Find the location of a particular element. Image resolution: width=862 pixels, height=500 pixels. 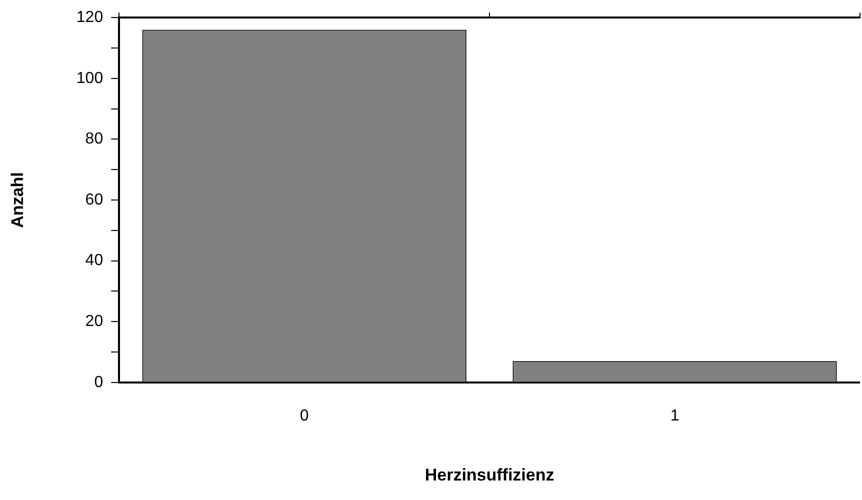

y-tick-label: 80 is located at coordinates (94, 139).